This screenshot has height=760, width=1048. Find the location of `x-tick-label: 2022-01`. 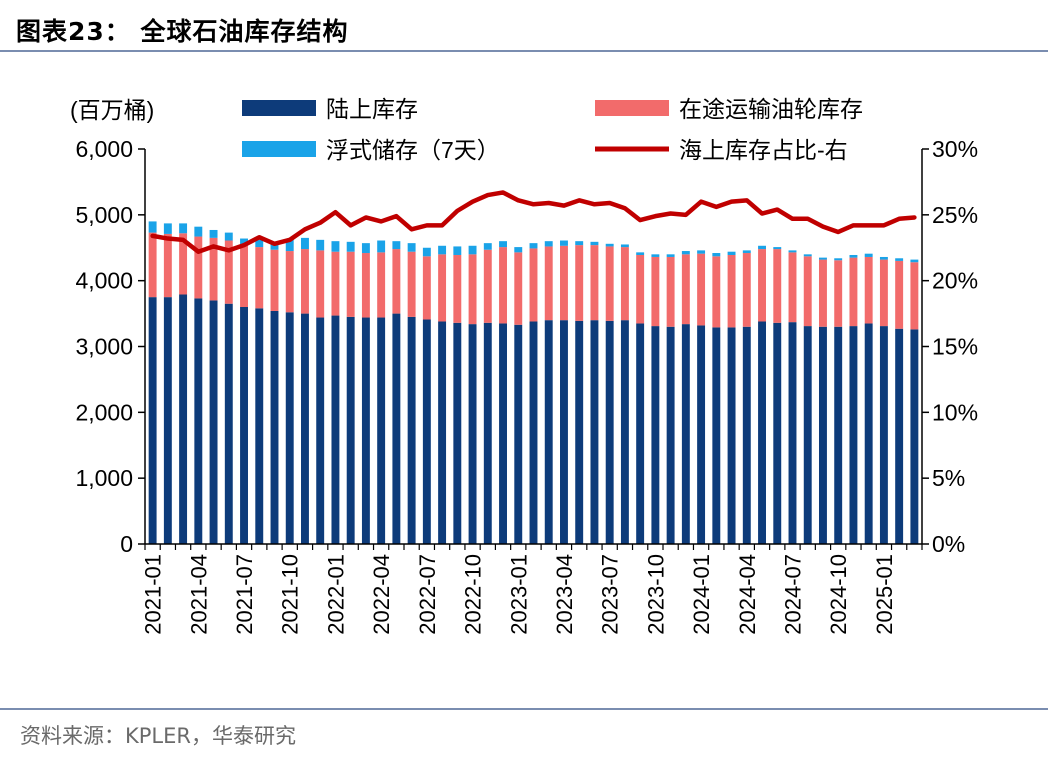

x-tick-label: 2022-01 is located at coordinates (335, 594).